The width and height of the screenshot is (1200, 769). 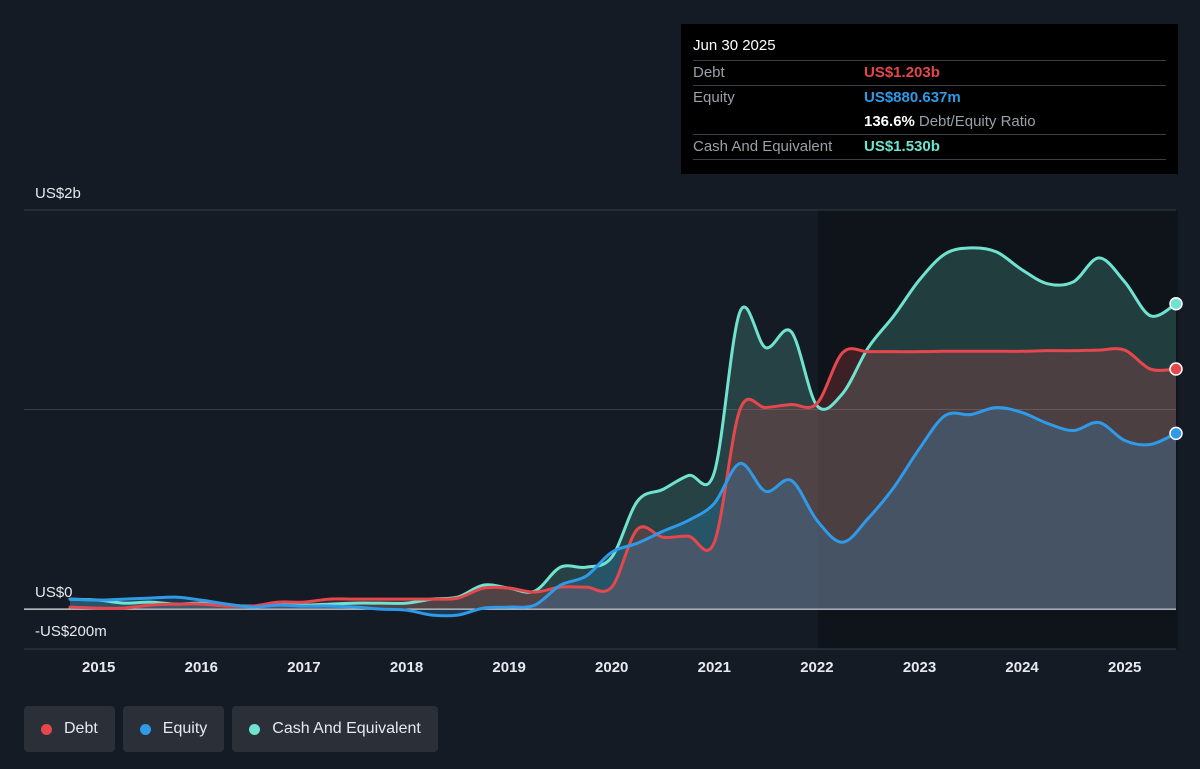 What do you see at coordinates (98, 667) in the screenshot?
I see `x-tick-label: 2015` at bounding box center [98, 667].